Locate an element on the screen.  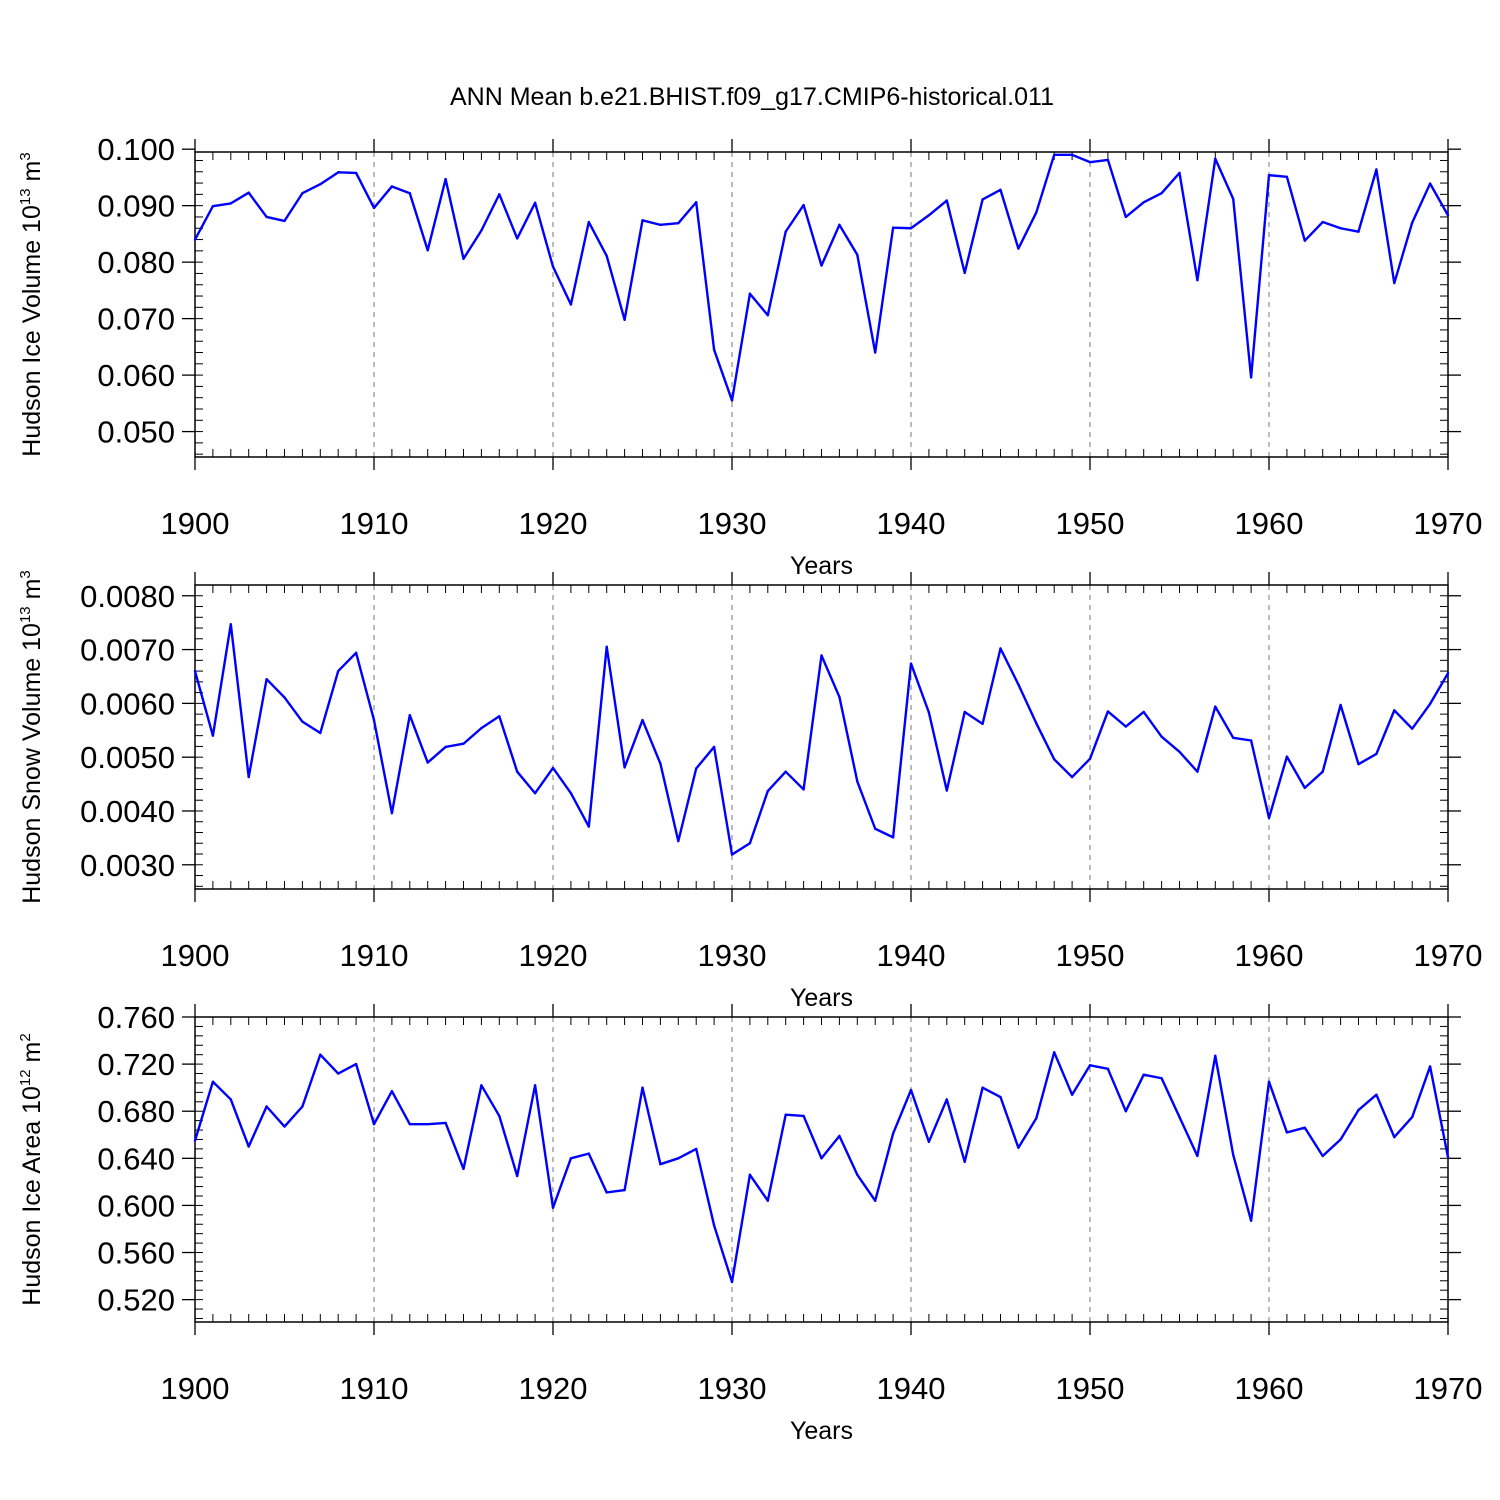
data-point-1937 is located at coordinates (857, 1175).